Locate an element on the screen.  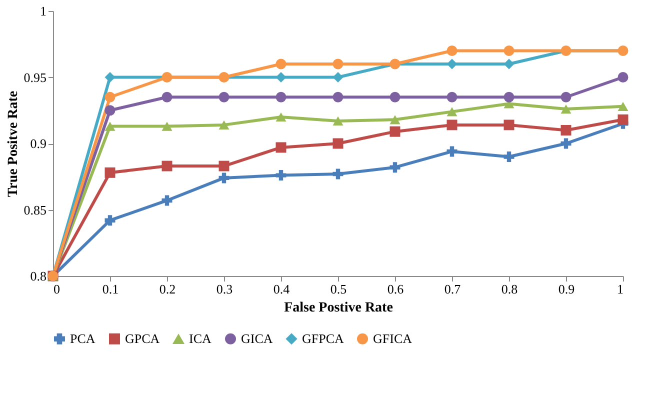
x-tick-label: 0.3 is located at coordinates (224, 289).